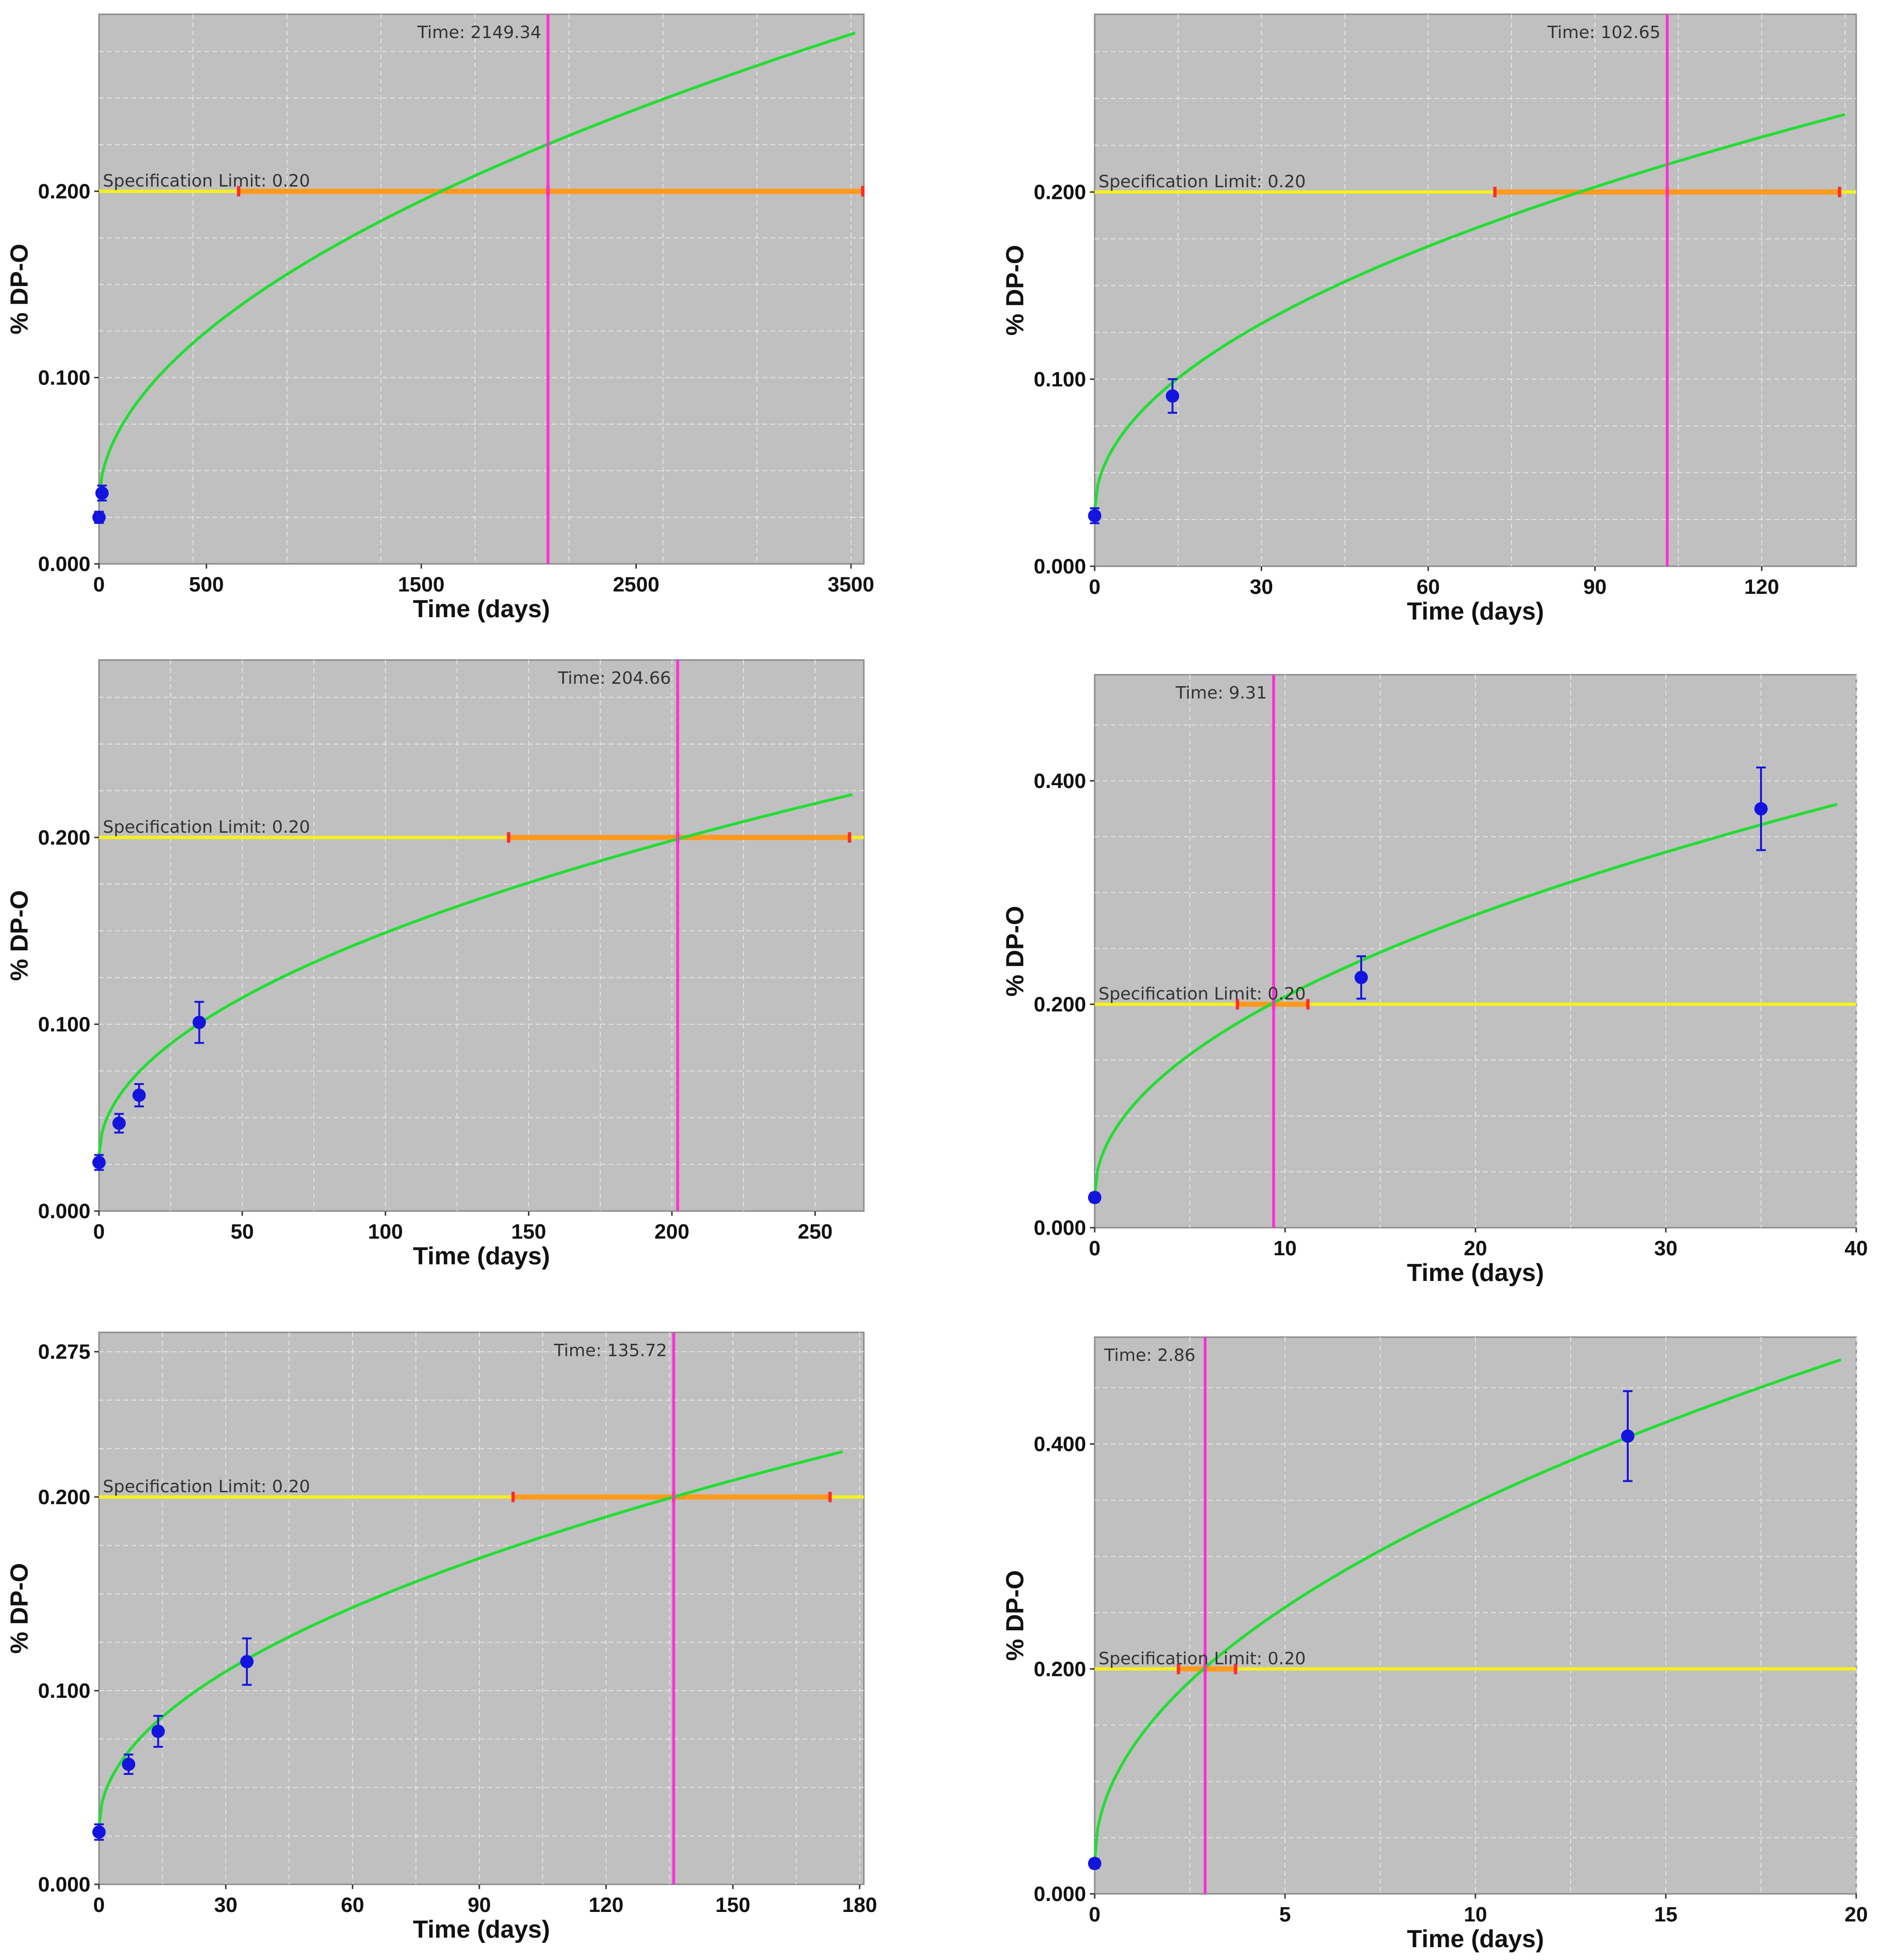 This screenshot has height=1960, width=1880. Describe the element at coordinates (1285, 1914) in the screenshot. I see `x-tick-label: 5` at that location.